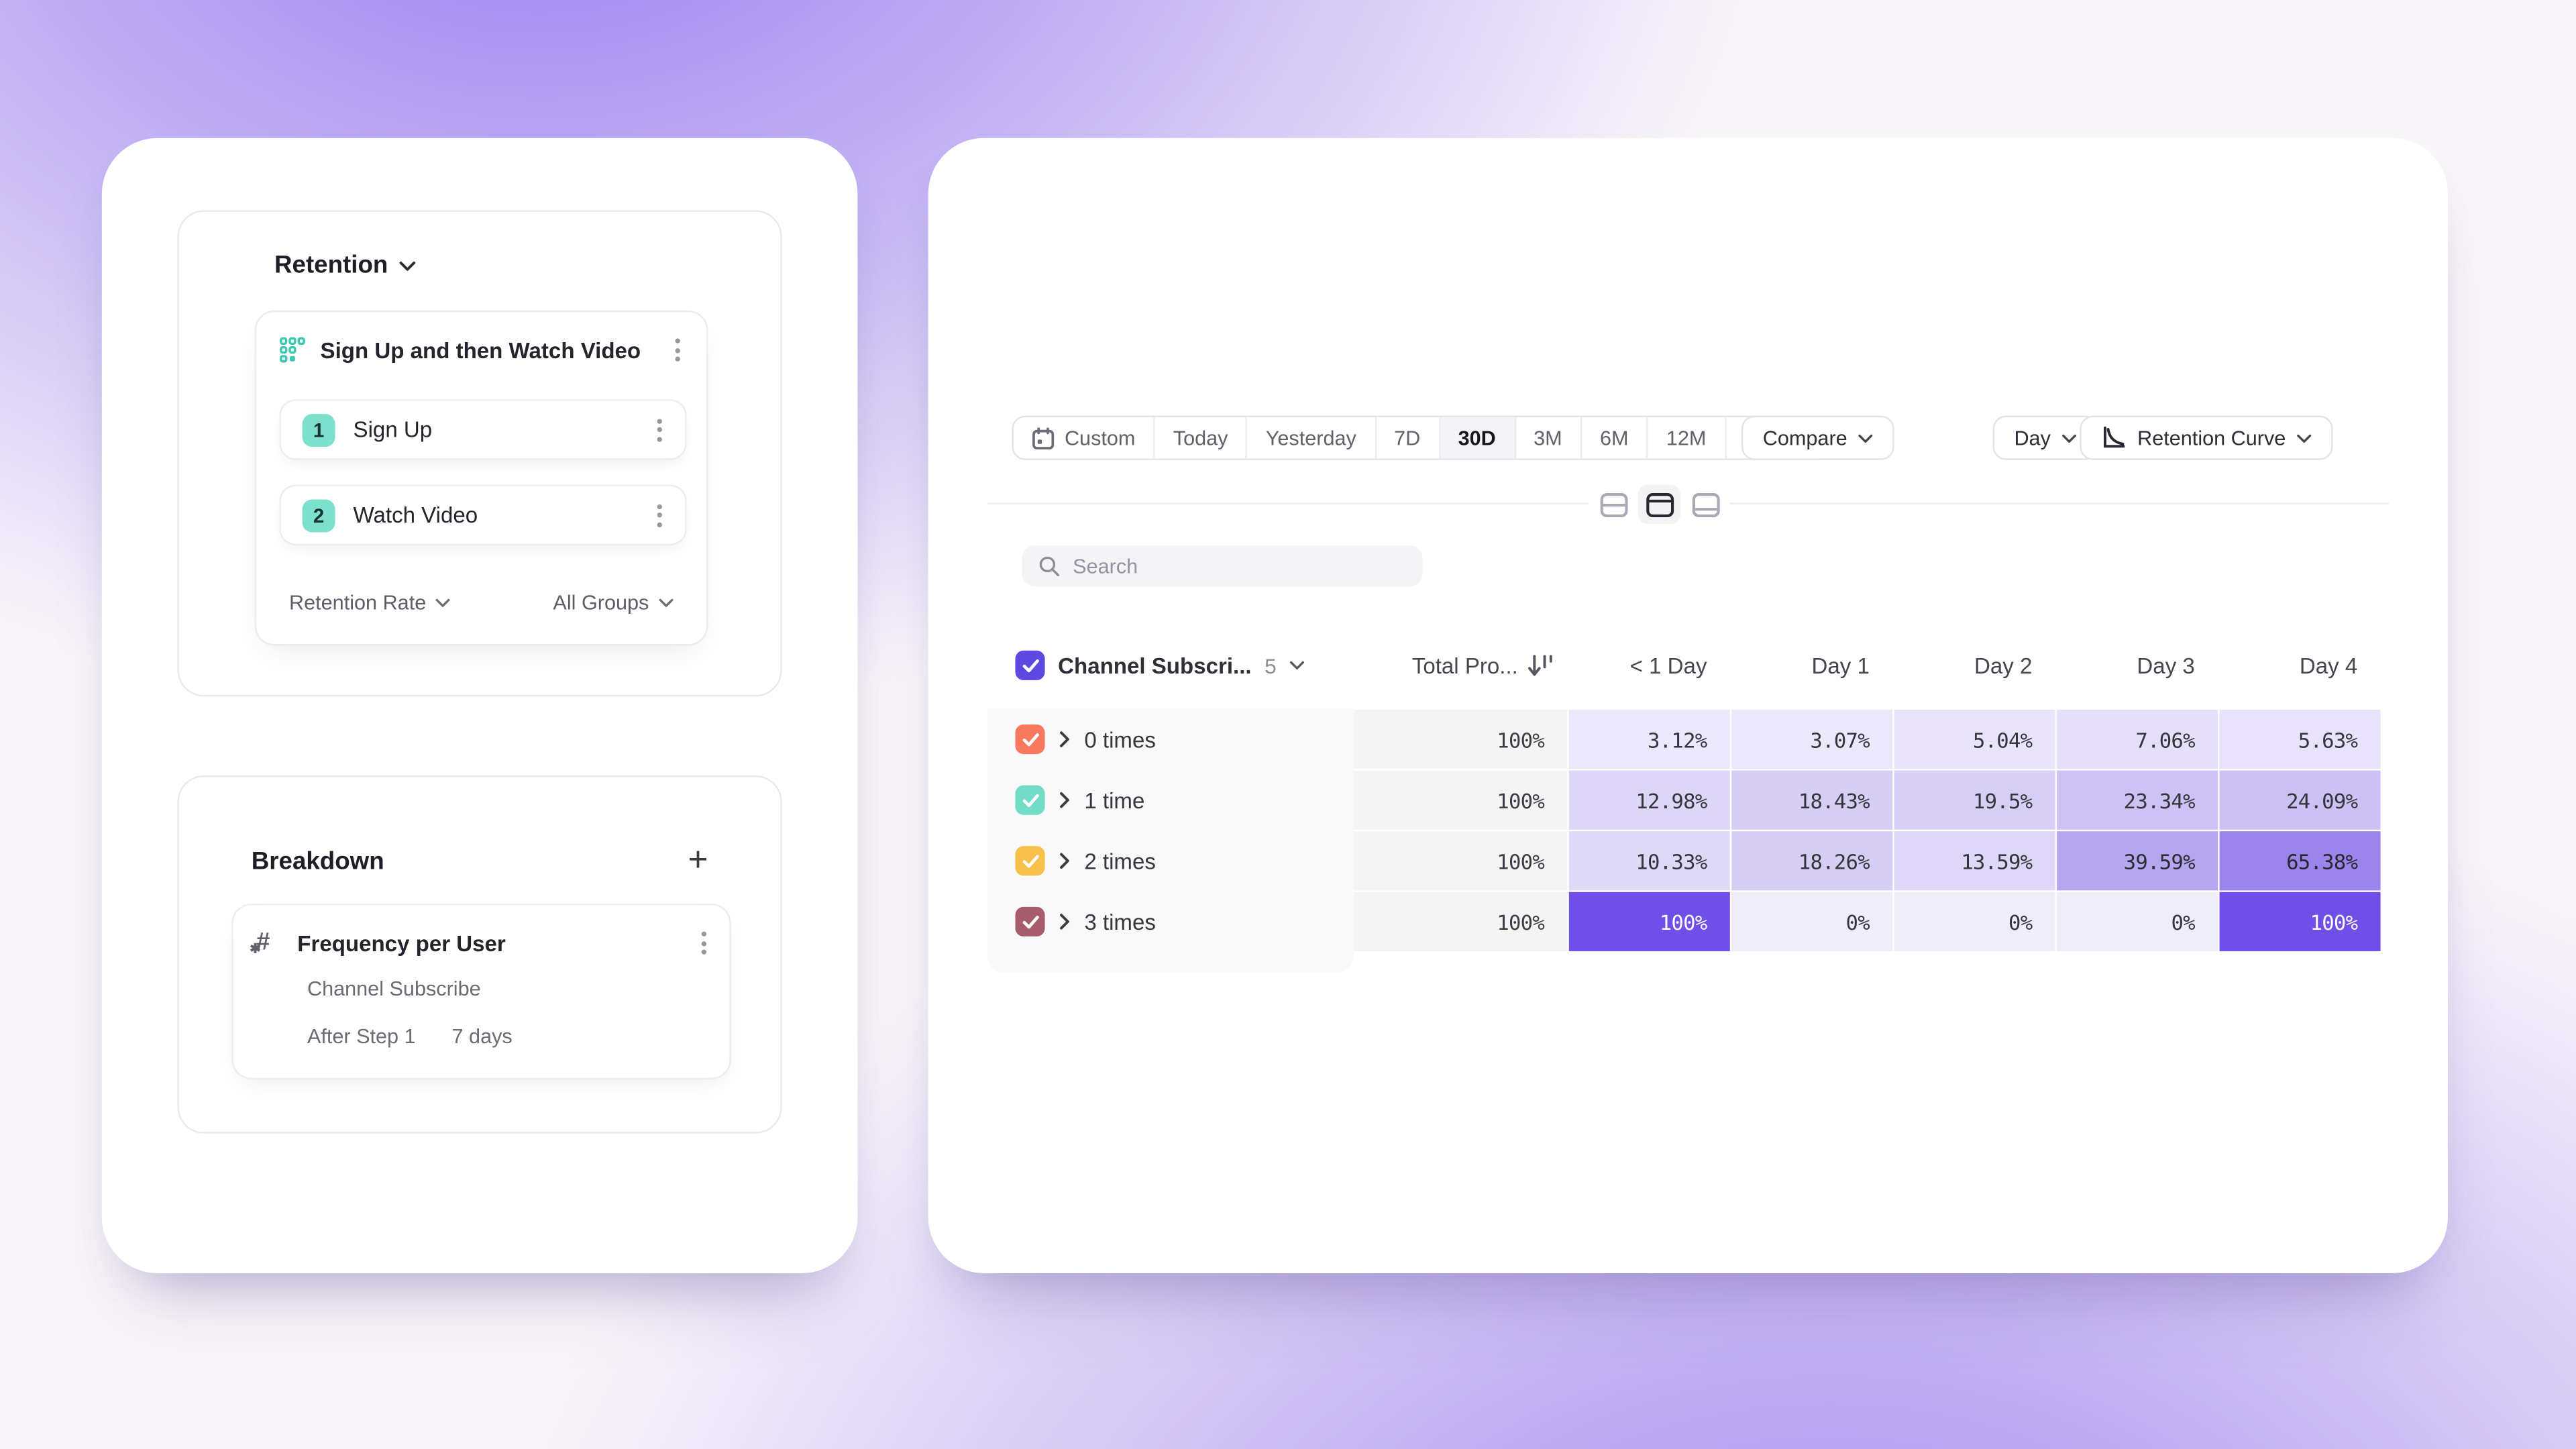 The image size is (2576, 1449). What do you see at coordinates (1615, 438) in the screenshot?
I see `date-range-6m: 6M` at bounding box center [1615, 438].